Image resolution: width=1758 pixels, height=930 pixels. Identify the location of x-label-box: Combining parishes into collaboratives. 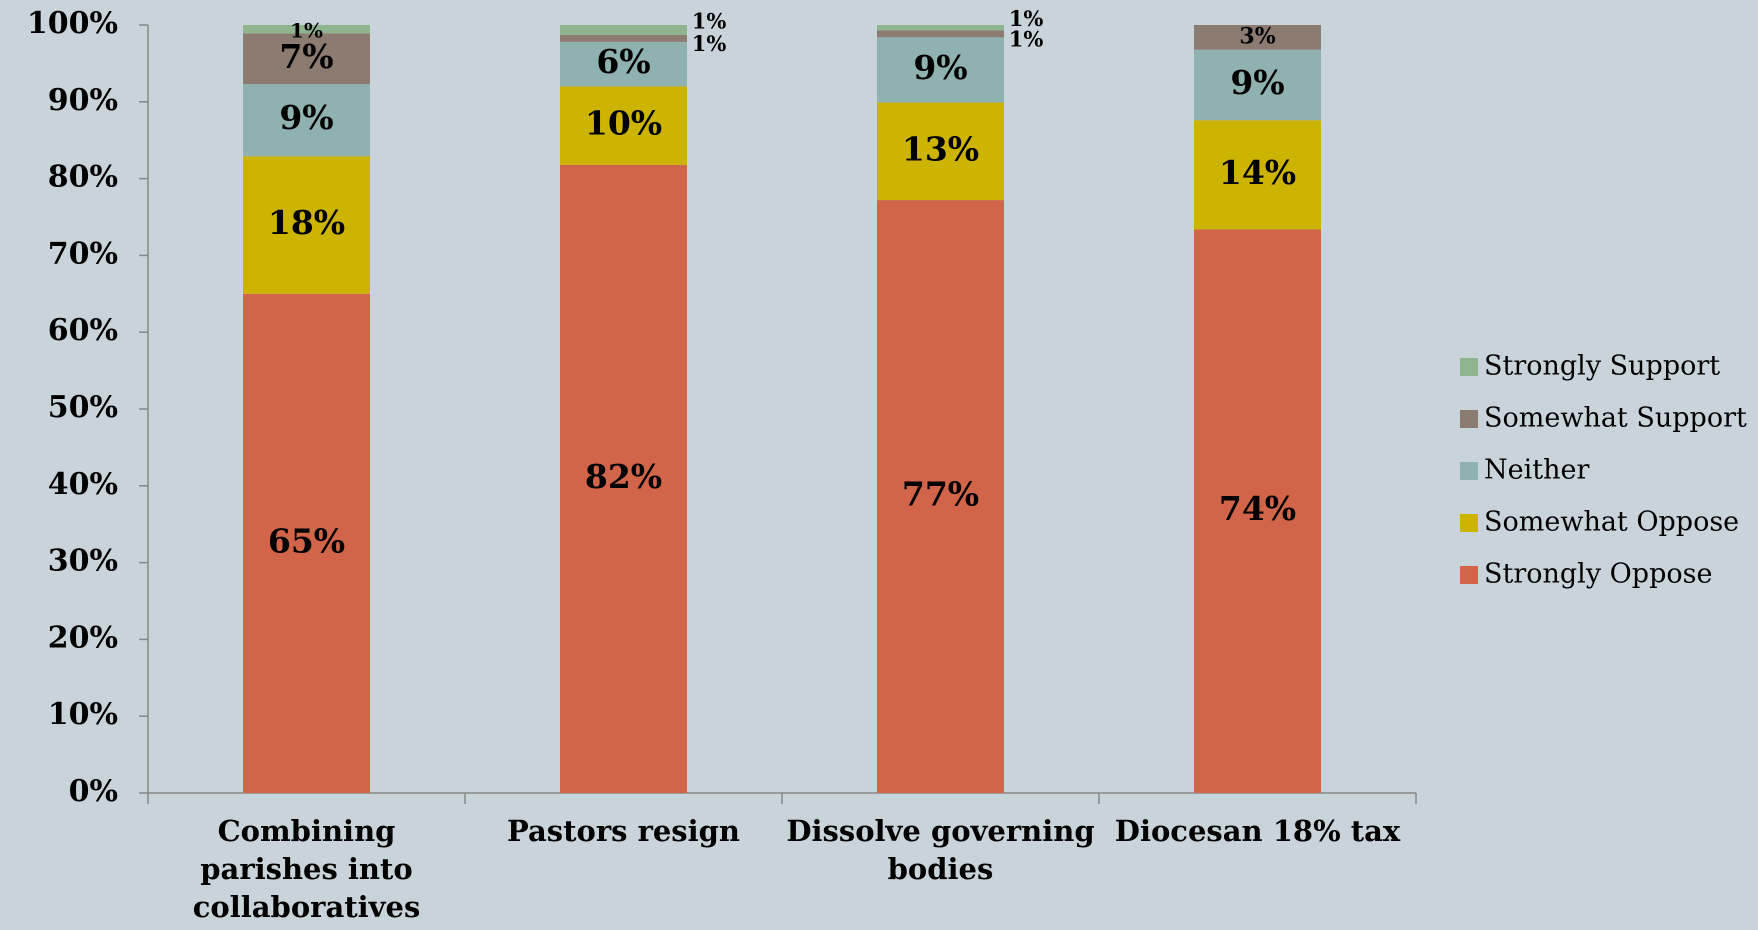
(306, 869).